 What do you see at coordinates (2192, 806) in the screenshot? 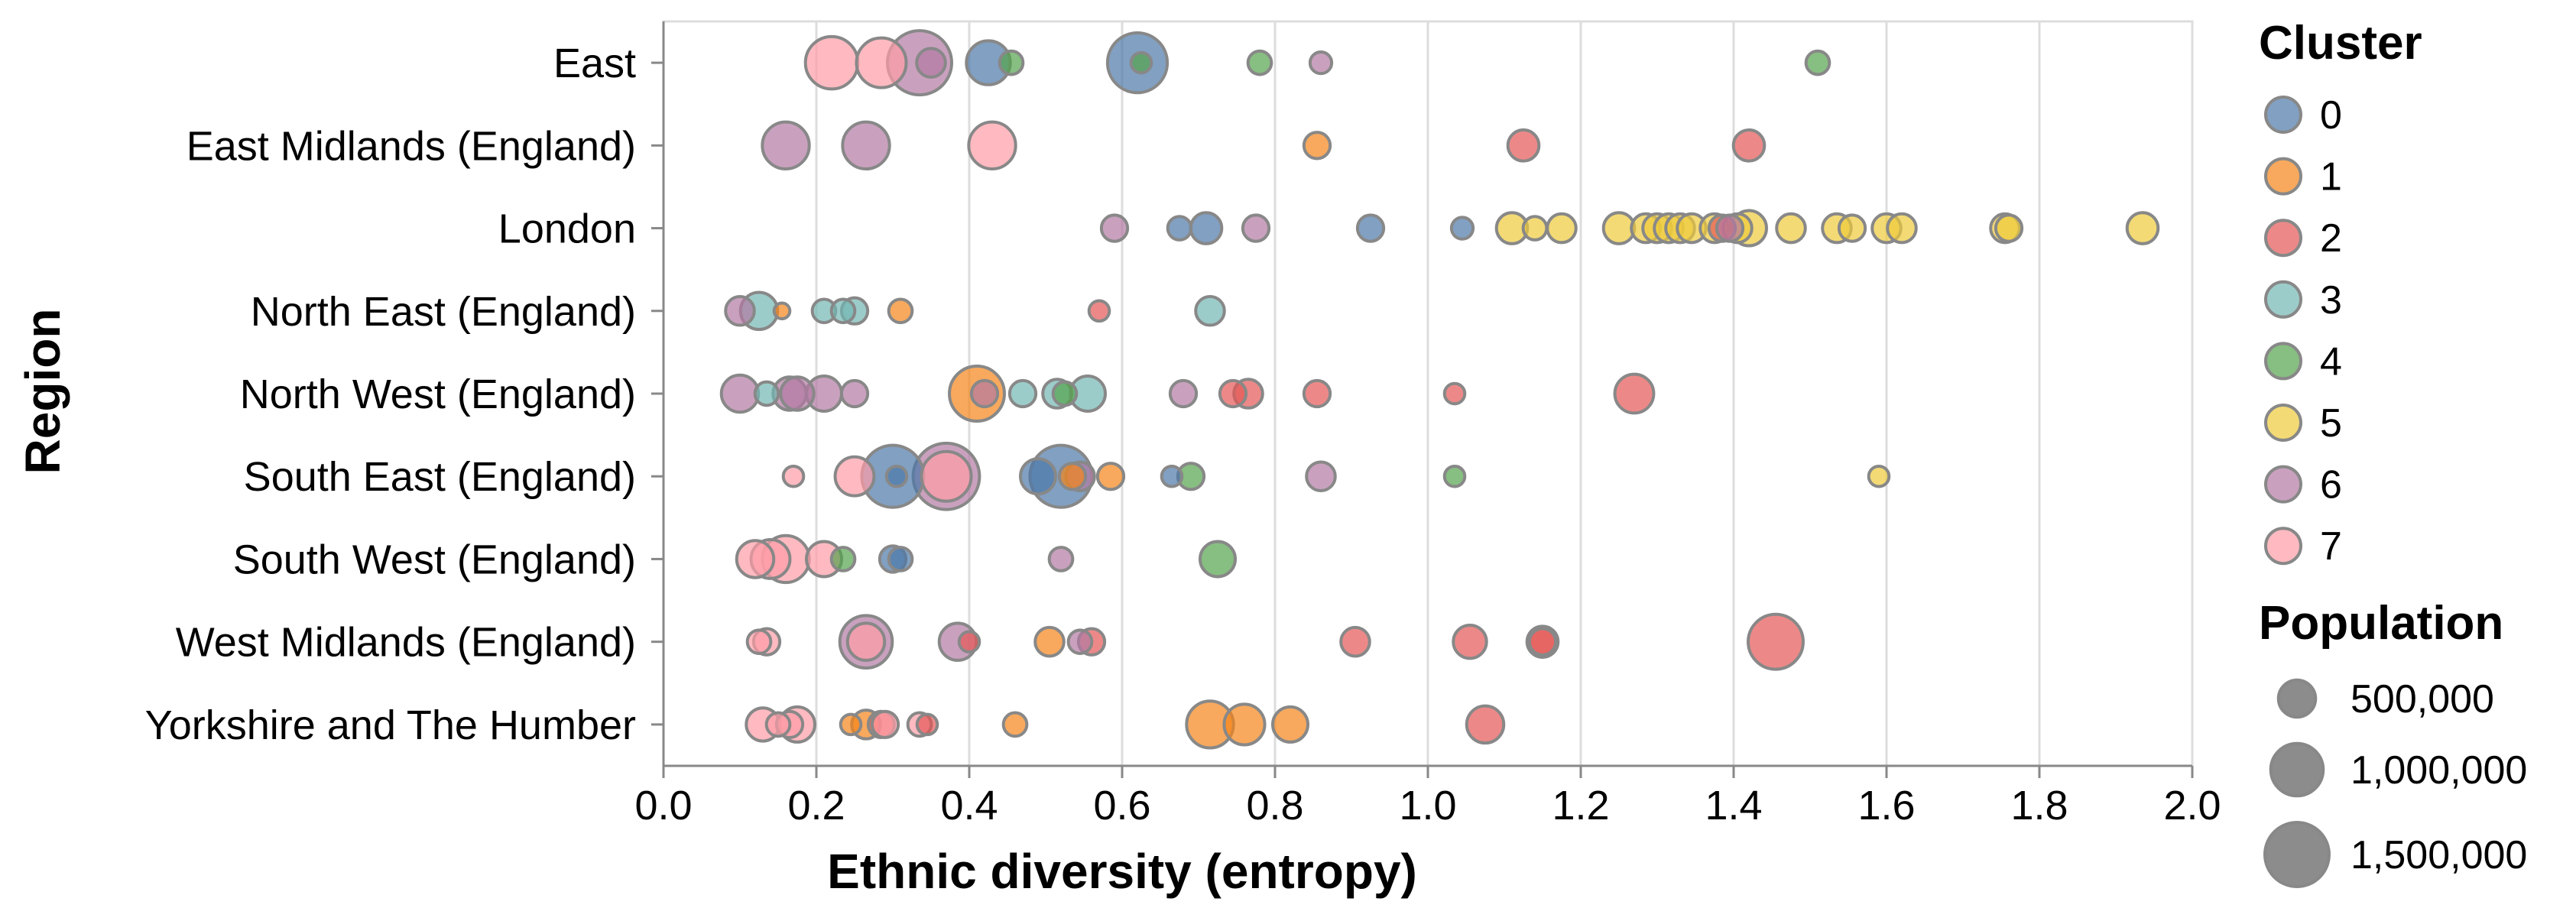
I see `x-tick-label: 2.0` at bounding box center [2192, 806].